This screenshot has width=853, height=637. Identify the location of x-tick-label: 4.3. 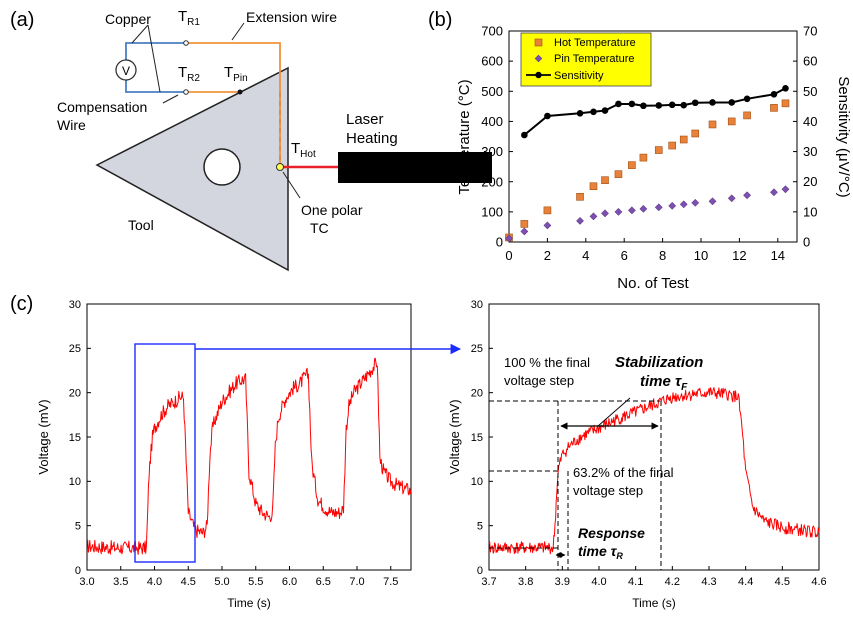
(708, 582).